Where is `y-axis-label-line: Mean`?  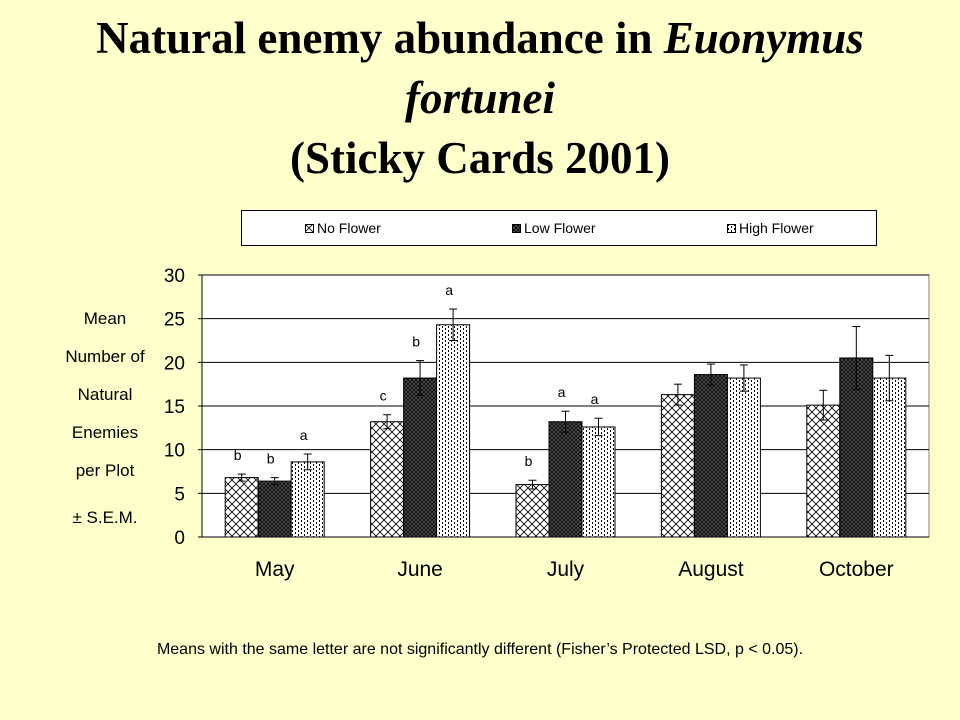
y-axis-label-line: Mean is located at coordinates (105, 318).